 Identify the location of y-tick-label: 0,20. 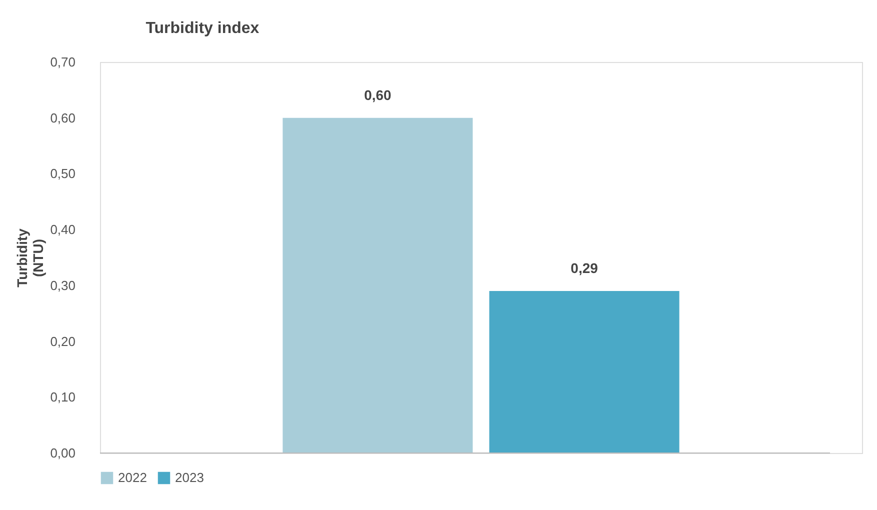
(63, 341).